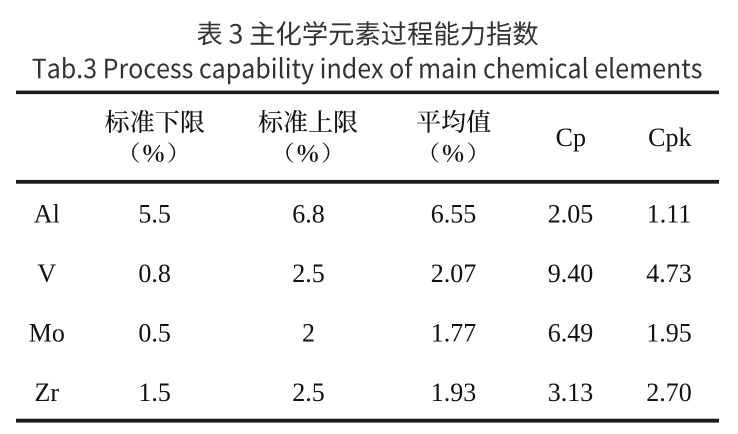  I want to click on svg-text: 2, so click(308, 333).